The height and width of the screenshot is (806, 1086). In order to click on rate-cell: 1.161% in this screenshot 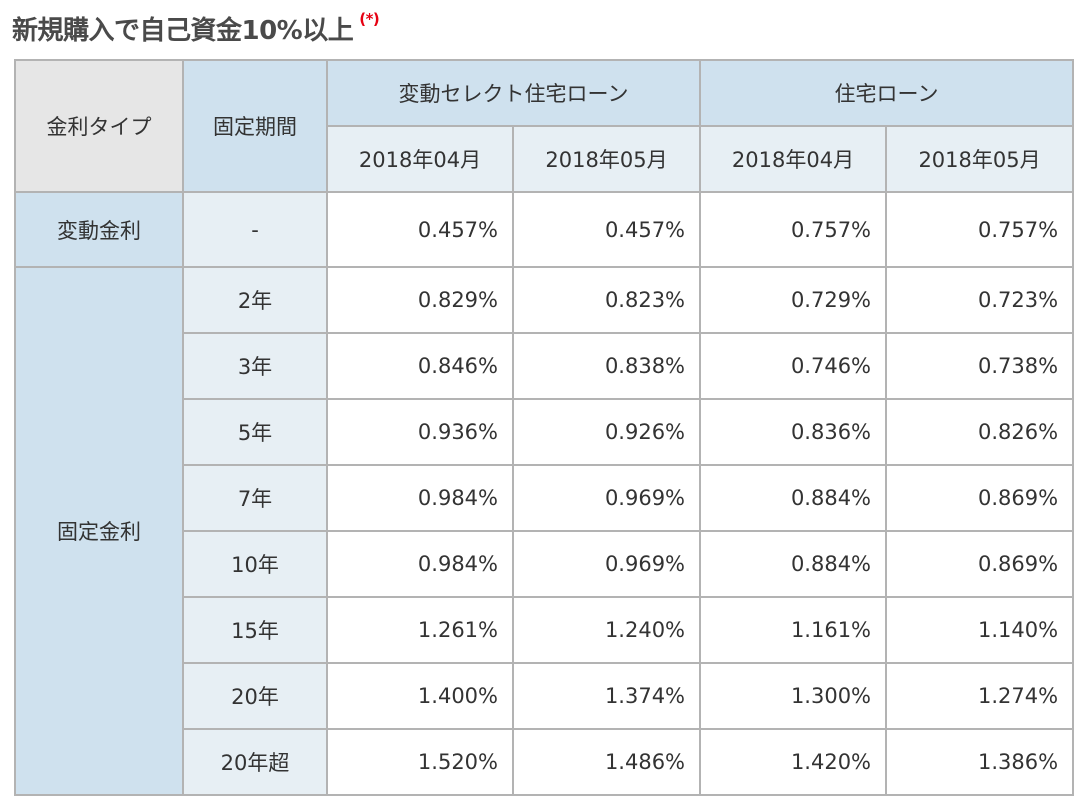, I will do `click(793, 630)`.